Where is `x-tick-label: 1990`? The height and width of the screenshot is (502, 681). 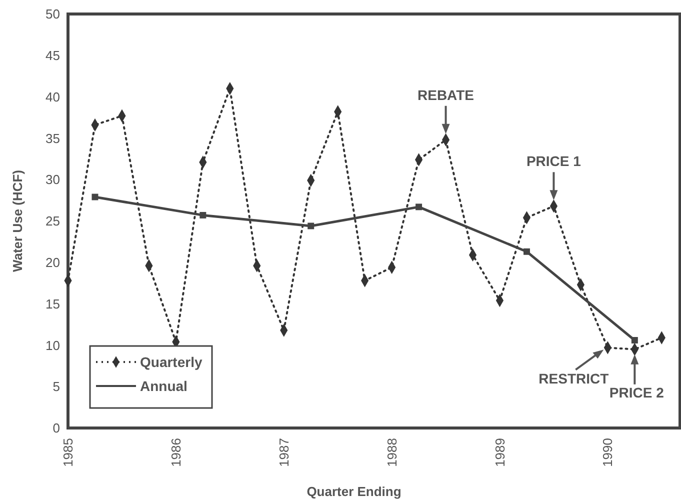
x-tick-label: 1990 is located at coordinates (608, 452).